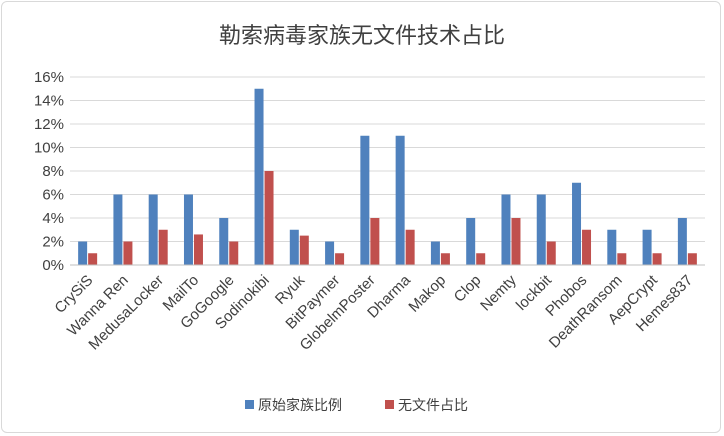  What do you see at coordinates (49, 77) in the screenshot?
I see `y-tick-label: 16%` at bounding box center [49, 77].